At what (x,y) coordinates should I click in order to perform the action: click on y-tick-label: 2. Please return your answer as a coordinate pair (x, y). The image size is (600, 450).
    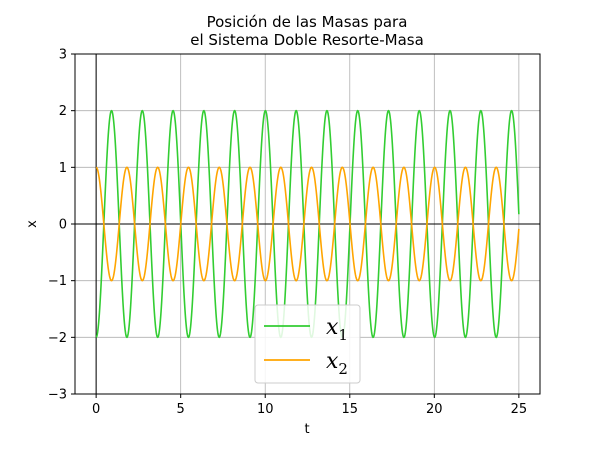
    Looking at the image, I should click on (63, 111).